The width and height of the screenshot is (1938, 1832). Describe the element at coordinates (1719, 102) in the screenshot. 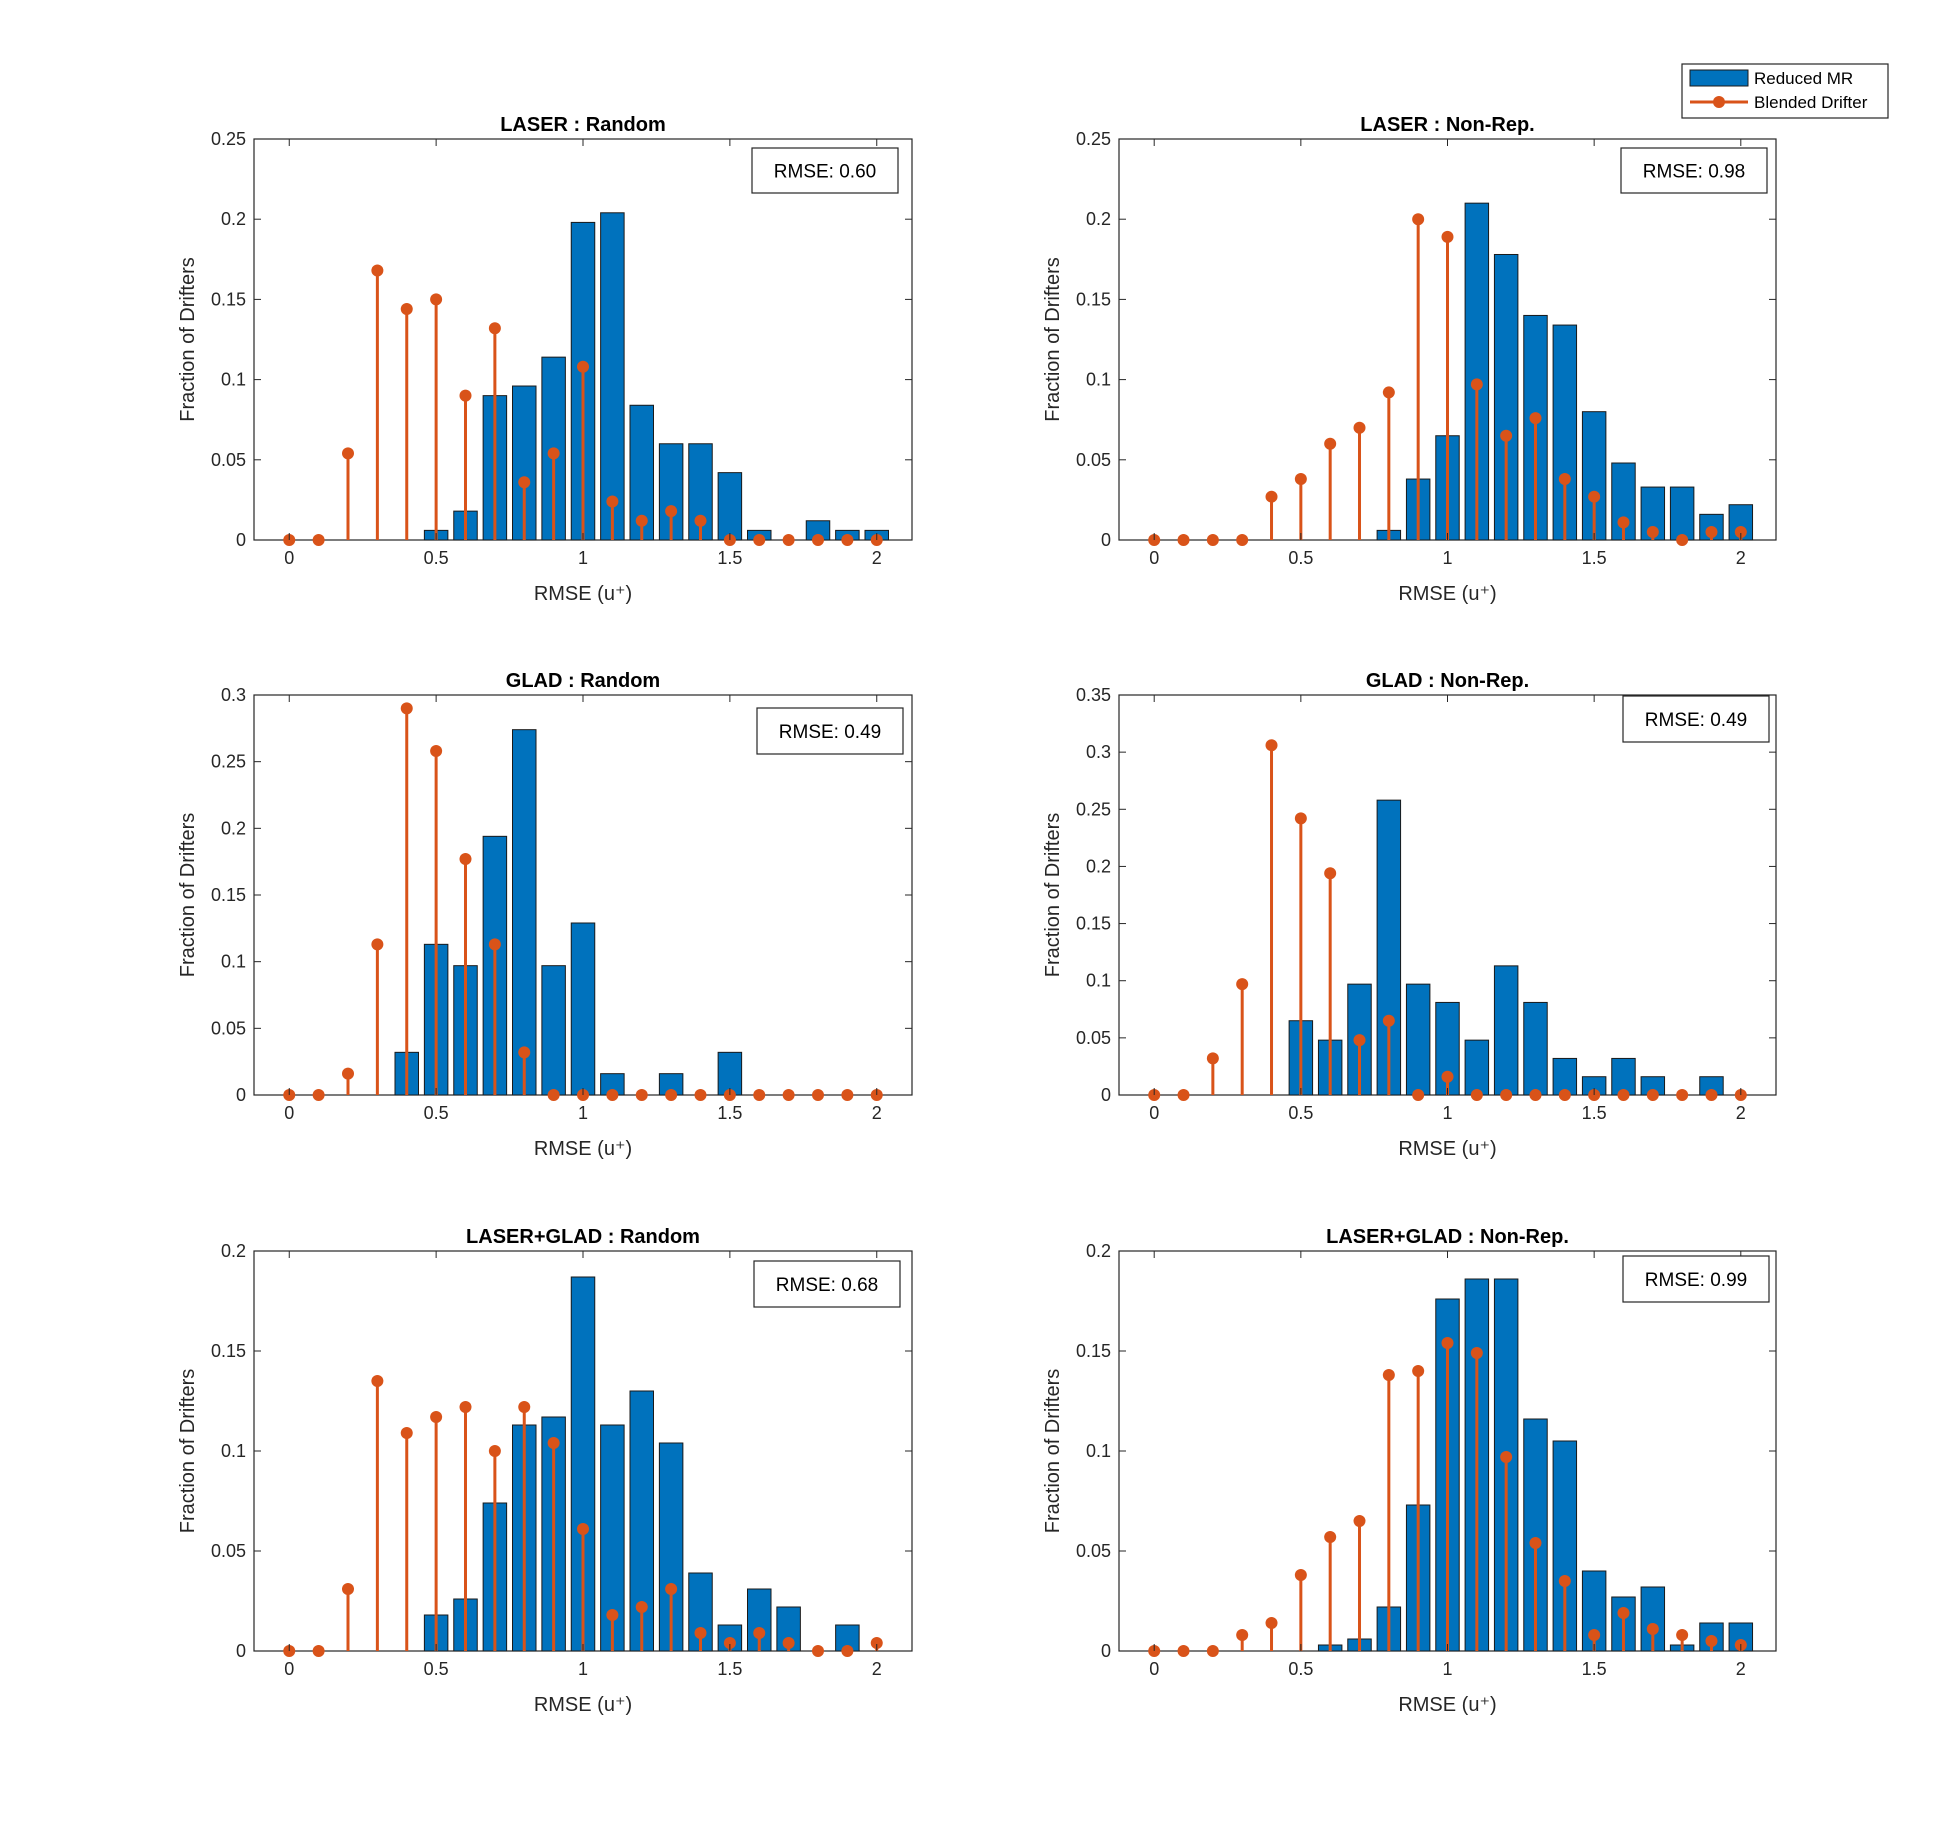

I see `legend-swatch-stem-marker` at that location.